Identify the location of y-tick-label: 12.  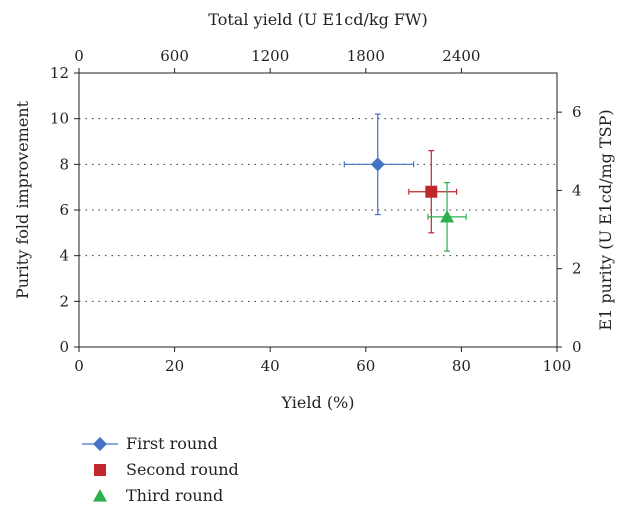
(59, 73).